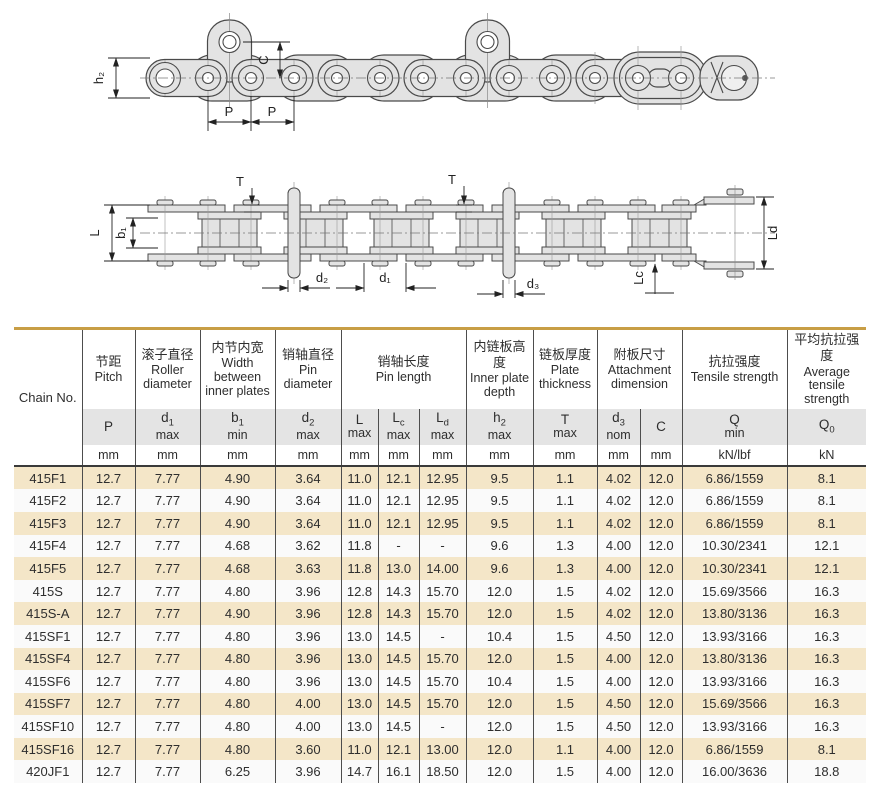 Image resolution: width=879 pixels, height=797 pixels. I want to click on col-symbol: Lc, so click(398, 420).